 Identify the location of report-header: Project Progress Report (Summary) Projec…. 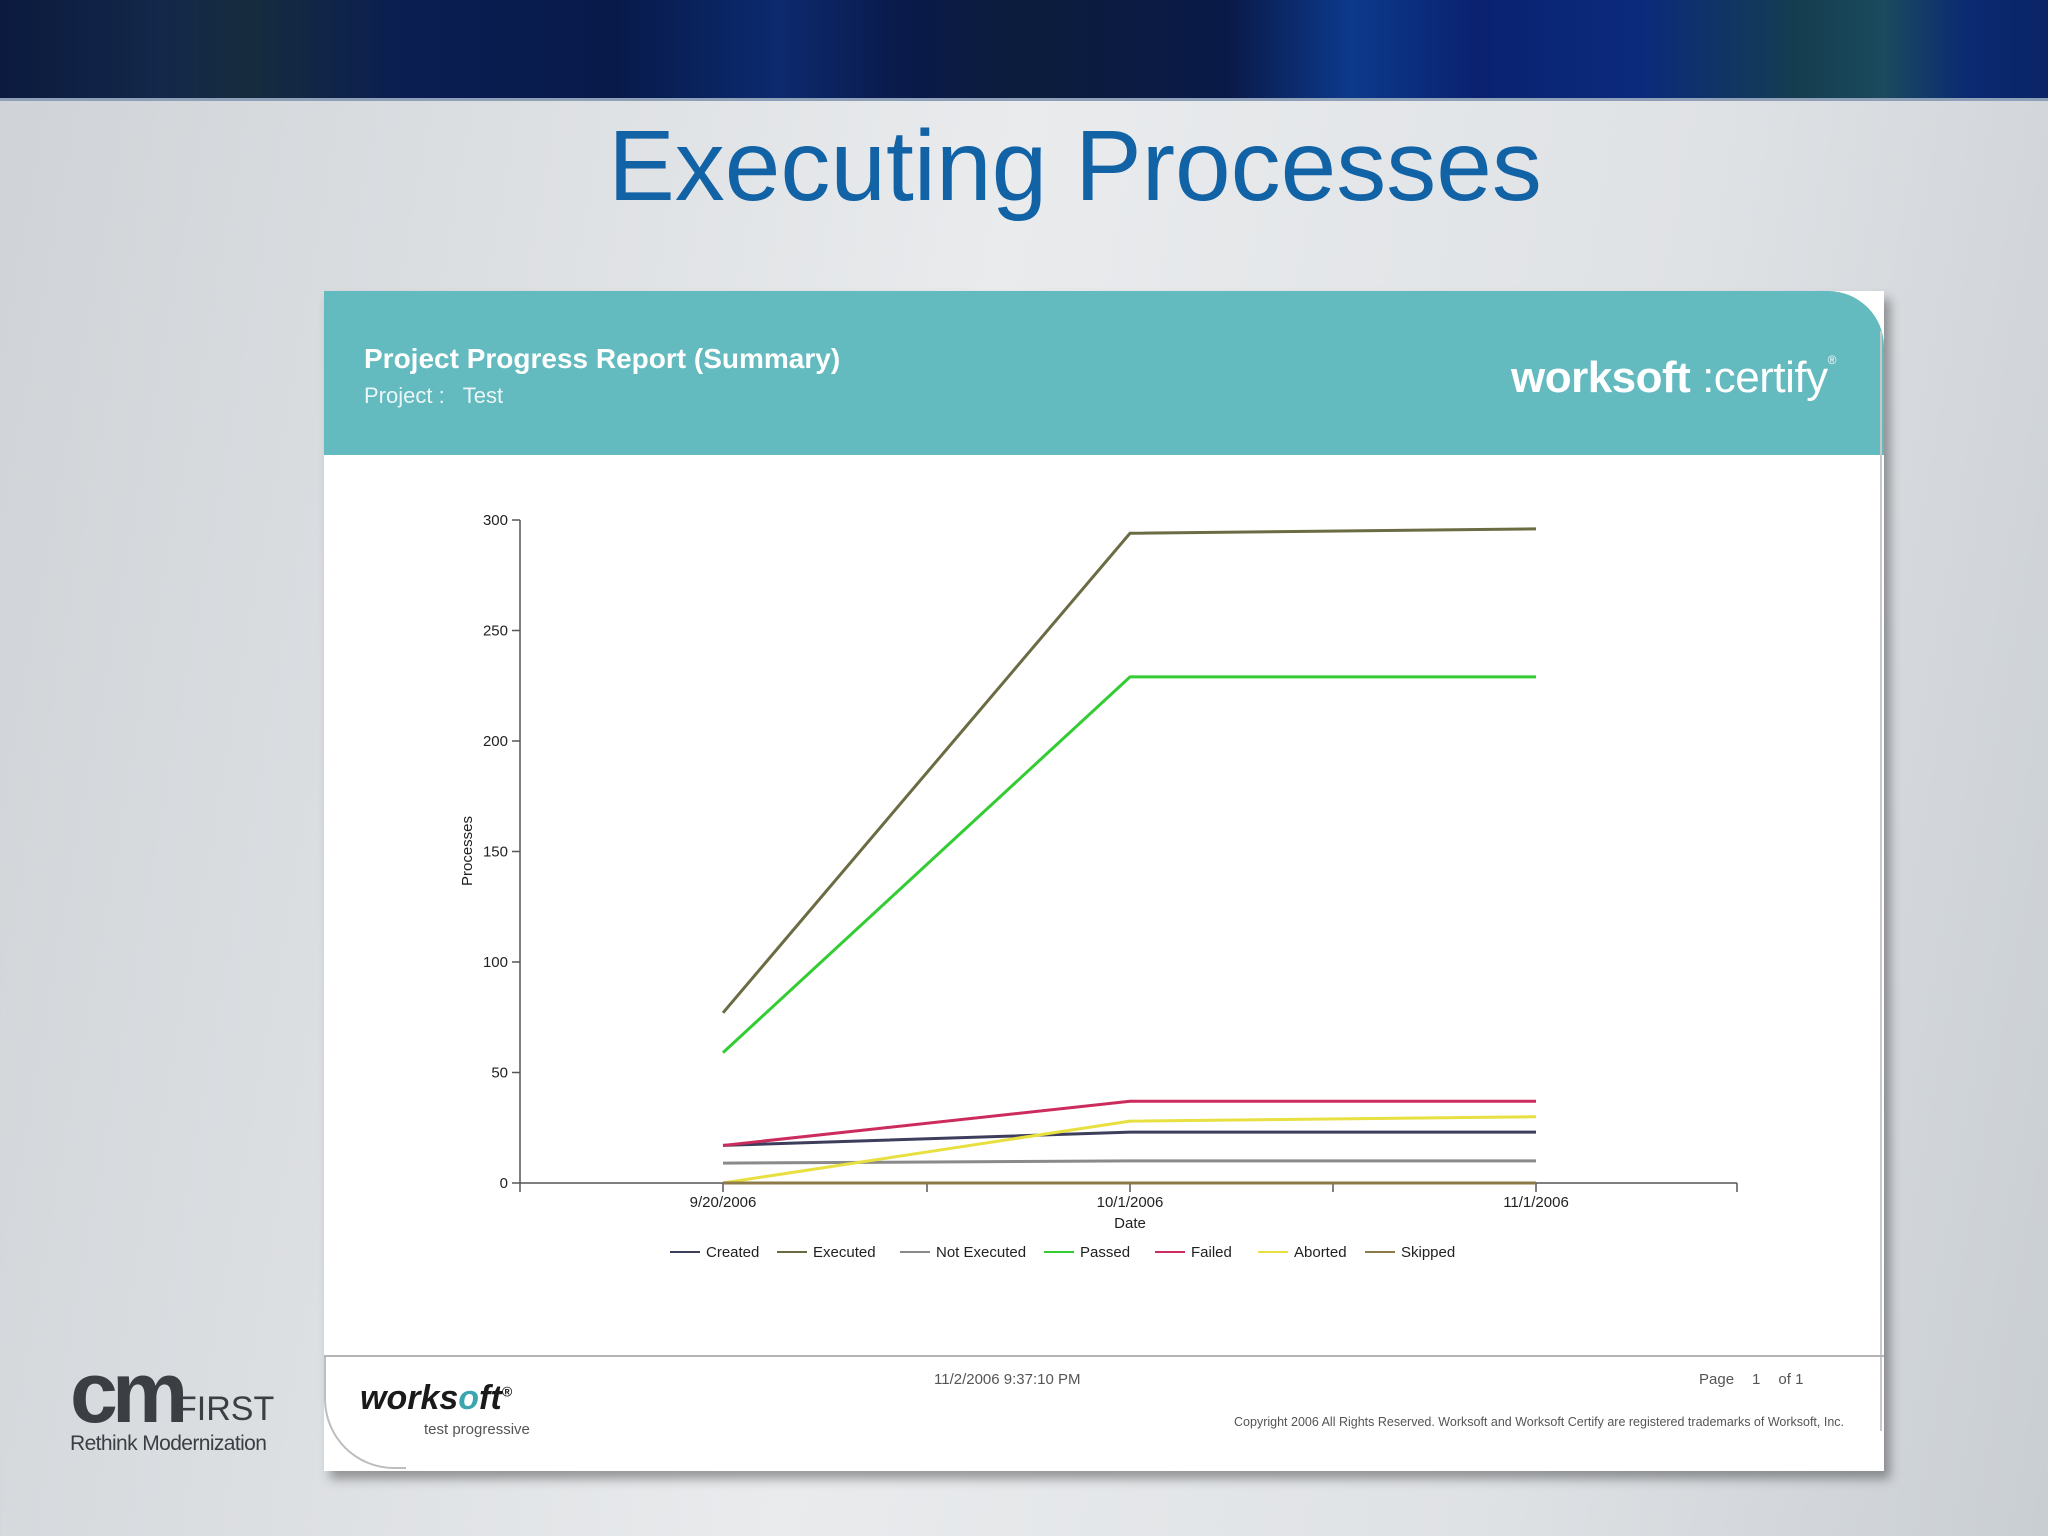
(1104, 373).